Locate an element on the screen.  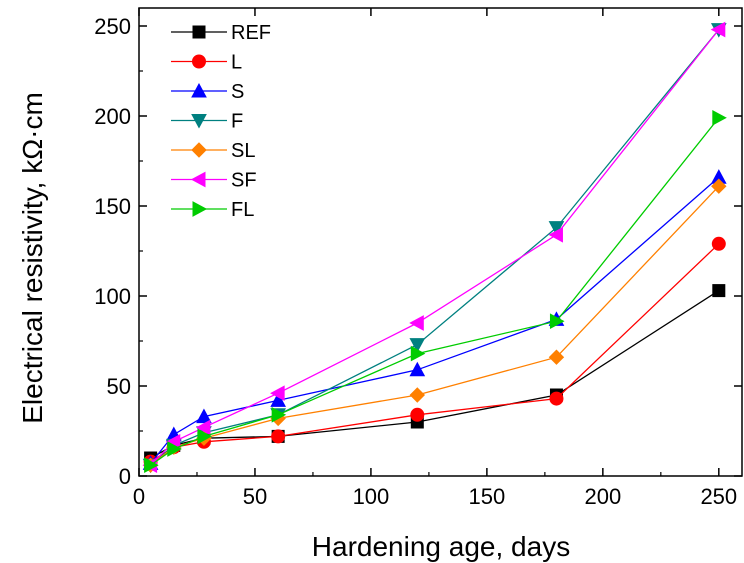
y-tick-label: 200 is located at coordinates (112, 116).